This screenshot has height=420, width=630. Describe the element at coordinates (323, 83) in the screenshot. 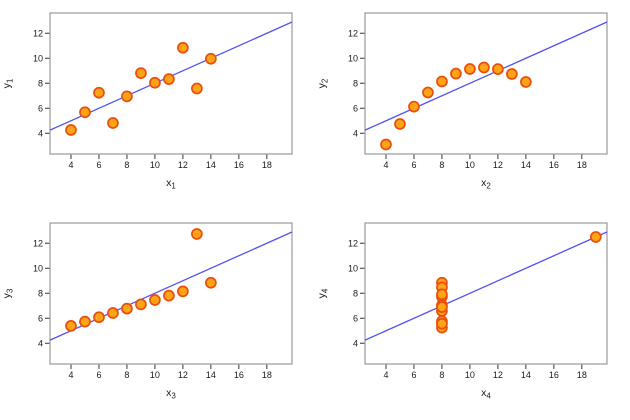

I see `y-axis-label: y2` at that location.